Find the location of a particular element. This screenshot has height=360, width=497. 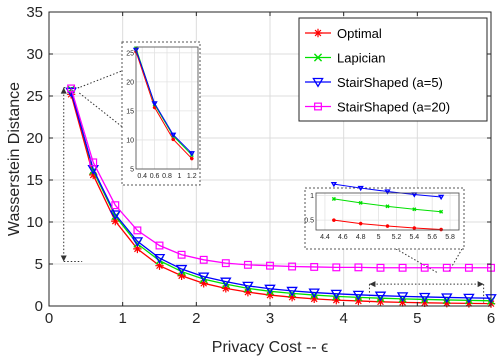

legend-item: Optimal is located at coordinates (343, 33).